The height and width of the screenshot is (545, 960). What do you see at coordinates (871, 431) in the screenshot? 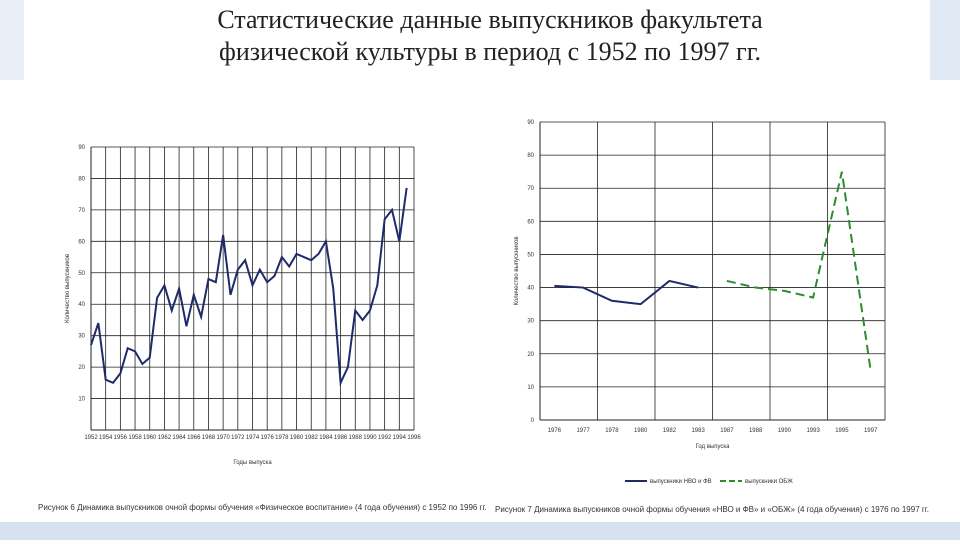
I see `x-tick-label: 1997` at bounding box center [871, 431].